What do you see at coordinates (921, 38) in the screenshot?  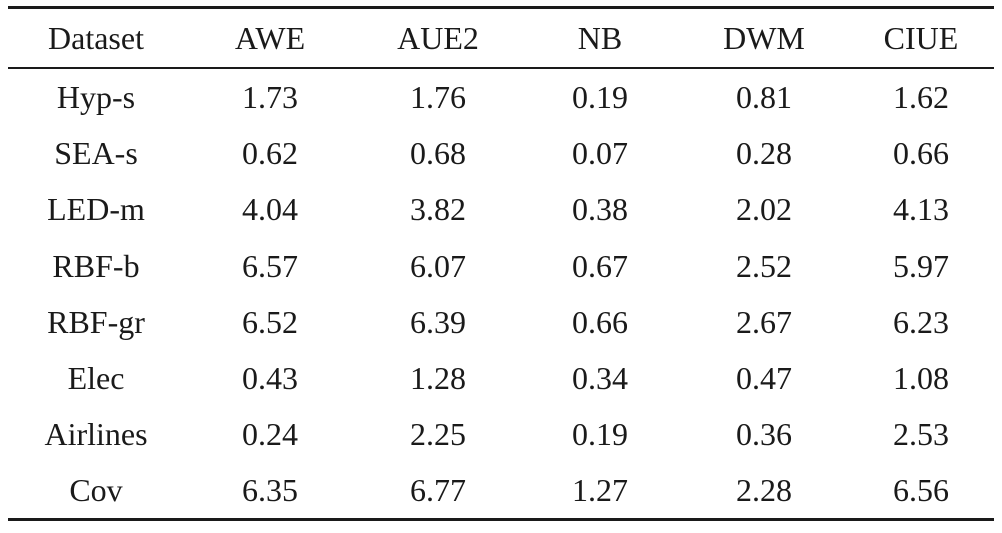 I see `header-ciue: CIUE` at bounding box center [921, 38].